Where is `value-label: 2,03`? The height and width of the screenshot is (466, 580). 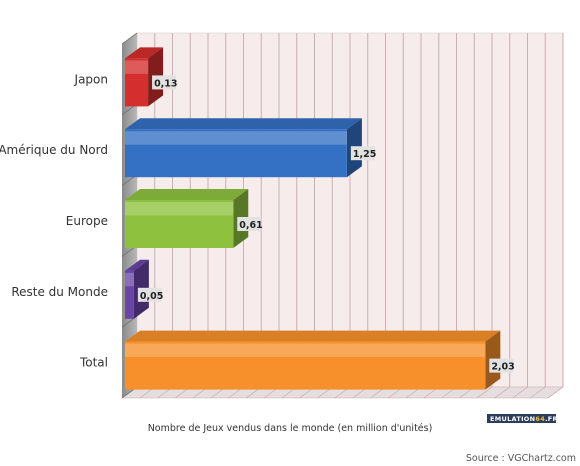
value-label: 2,03 is located at coordinates (502, 367).